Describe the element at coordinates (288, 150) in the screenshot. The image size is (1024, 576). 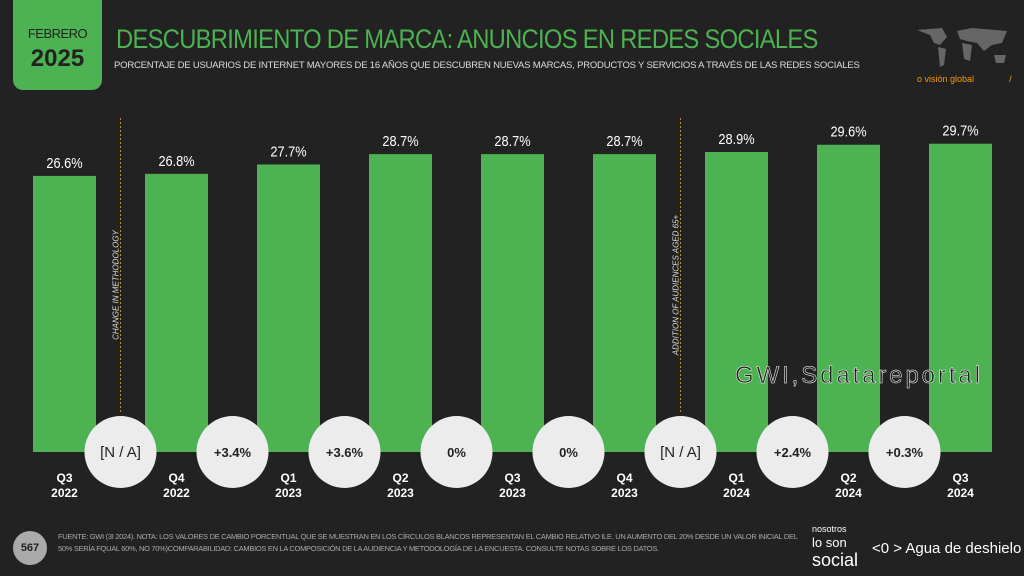
I see `data-label: 27.7%` at that location.